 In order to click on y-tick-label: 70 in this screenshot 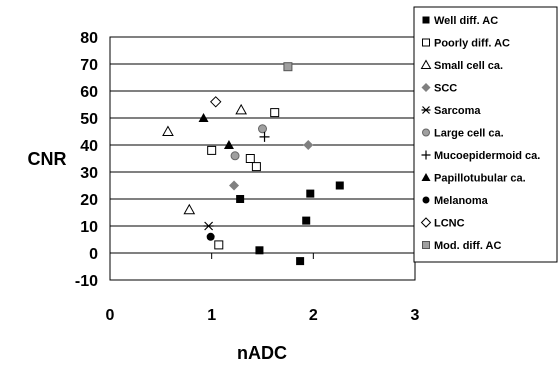, I will do `click(89, 65)`.